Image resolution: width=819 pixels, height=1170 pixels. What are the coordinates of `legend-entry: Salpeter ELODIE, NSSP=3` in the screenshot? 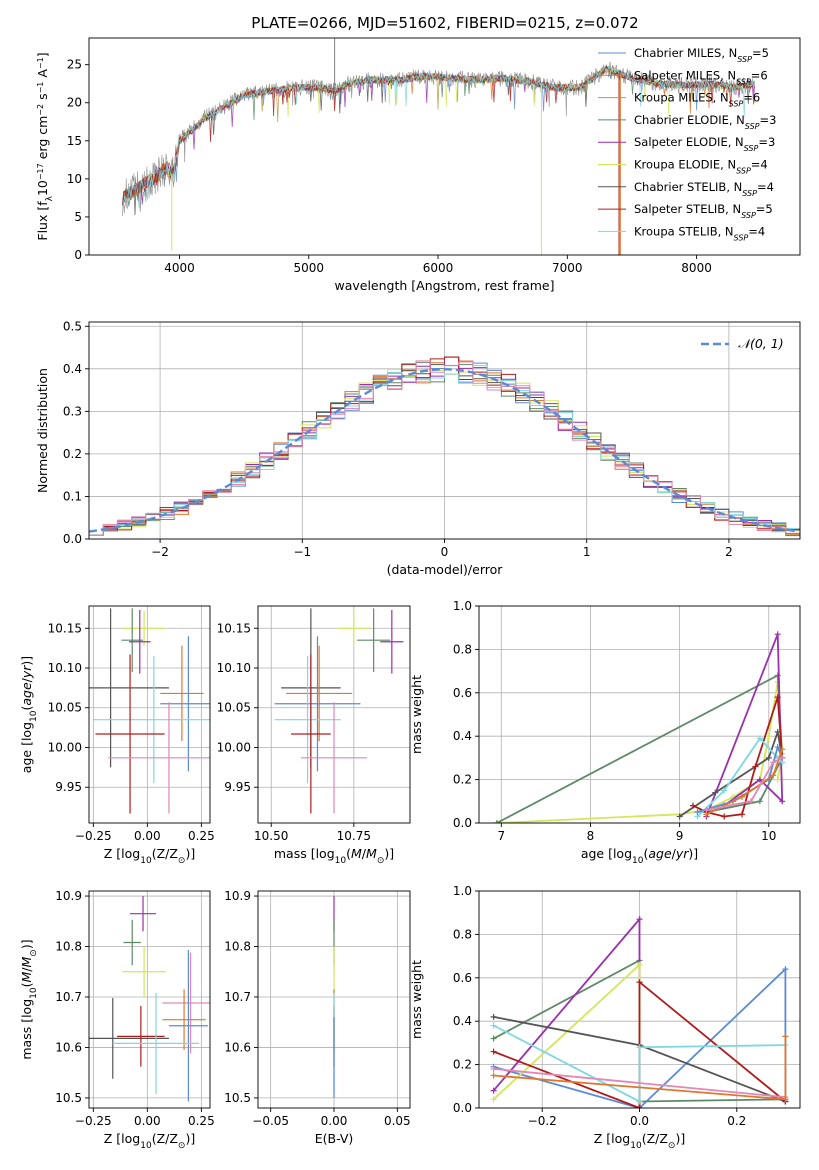 It's located at (704, 144).